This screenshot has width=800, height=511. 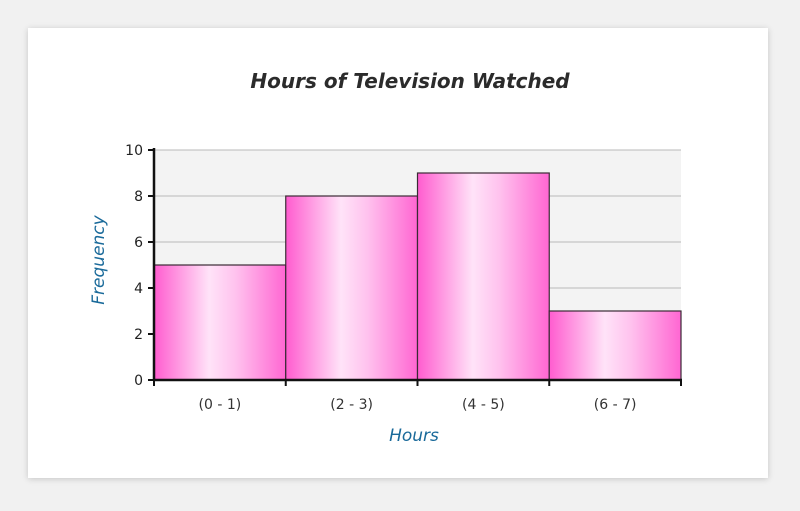 I want to click on y-axis-label: Frequency, so click(x=99, y=259).